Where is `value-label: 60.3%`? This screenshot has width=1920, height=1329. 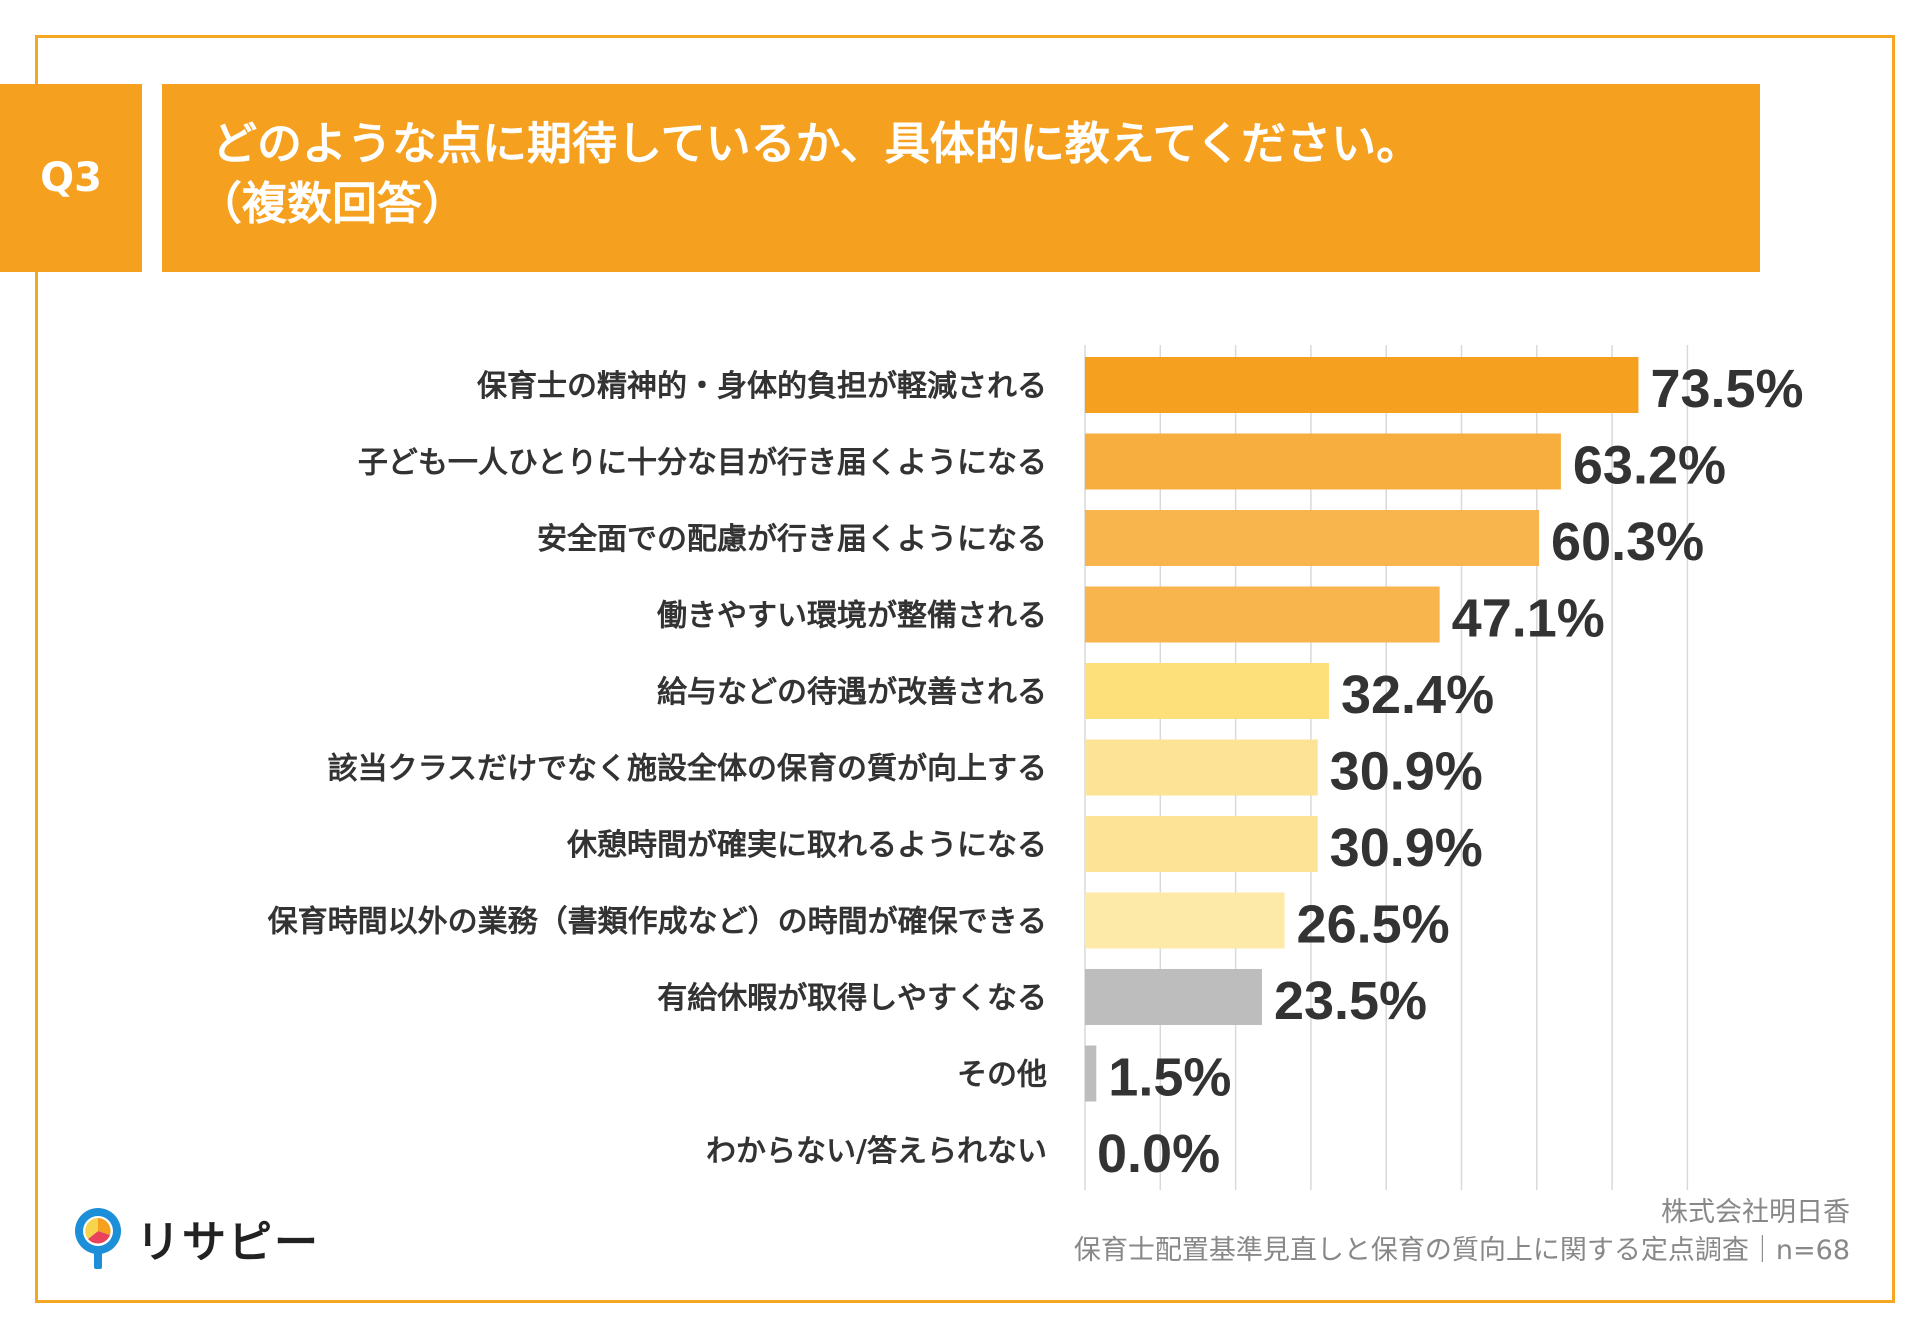
value-label: 60.3% is located at coordinates (1627, 542).